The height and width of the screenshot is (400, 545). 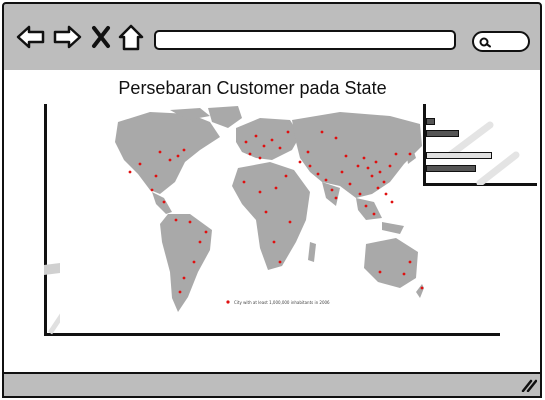 What do you see at coordinates (272, 334) in the screenshot?
I see `chart-x-axis` at bounding box center [272, 334].